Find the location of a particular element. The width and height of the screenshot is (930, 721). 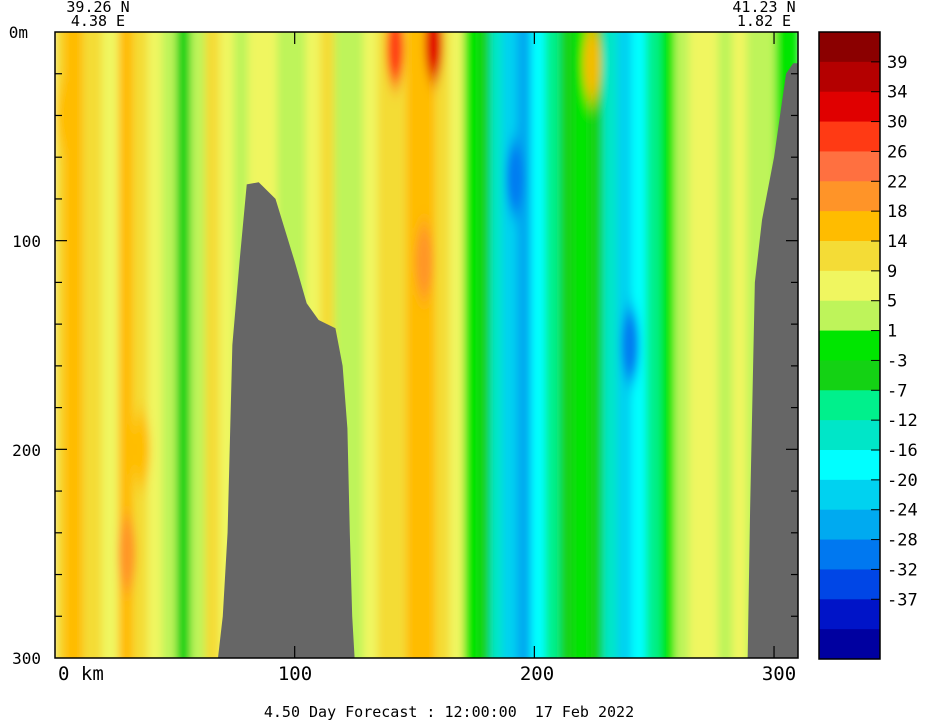

colorbar is located at coordinates (849, 346).